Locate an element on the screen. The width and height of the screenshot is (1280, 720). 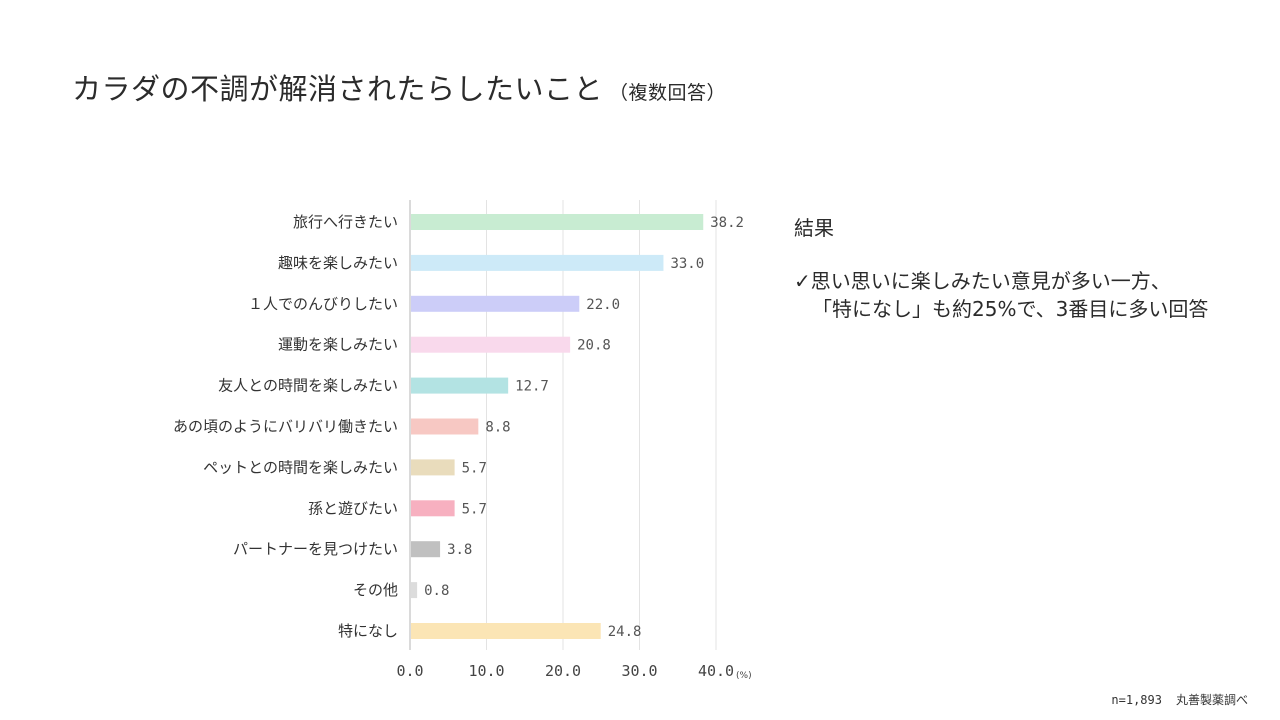
category-label: 旅行へ行きたい is located at coordinates (345, 222).